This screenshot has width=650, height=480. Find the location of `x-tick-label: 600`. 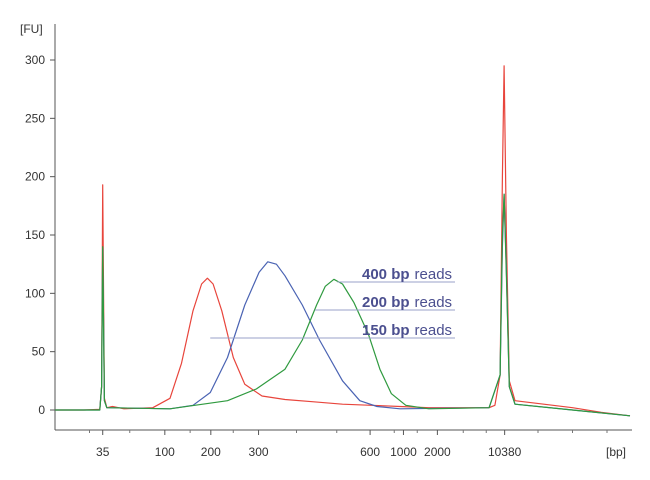

x-tick-label: 600 is located at coordinates (370, 452).